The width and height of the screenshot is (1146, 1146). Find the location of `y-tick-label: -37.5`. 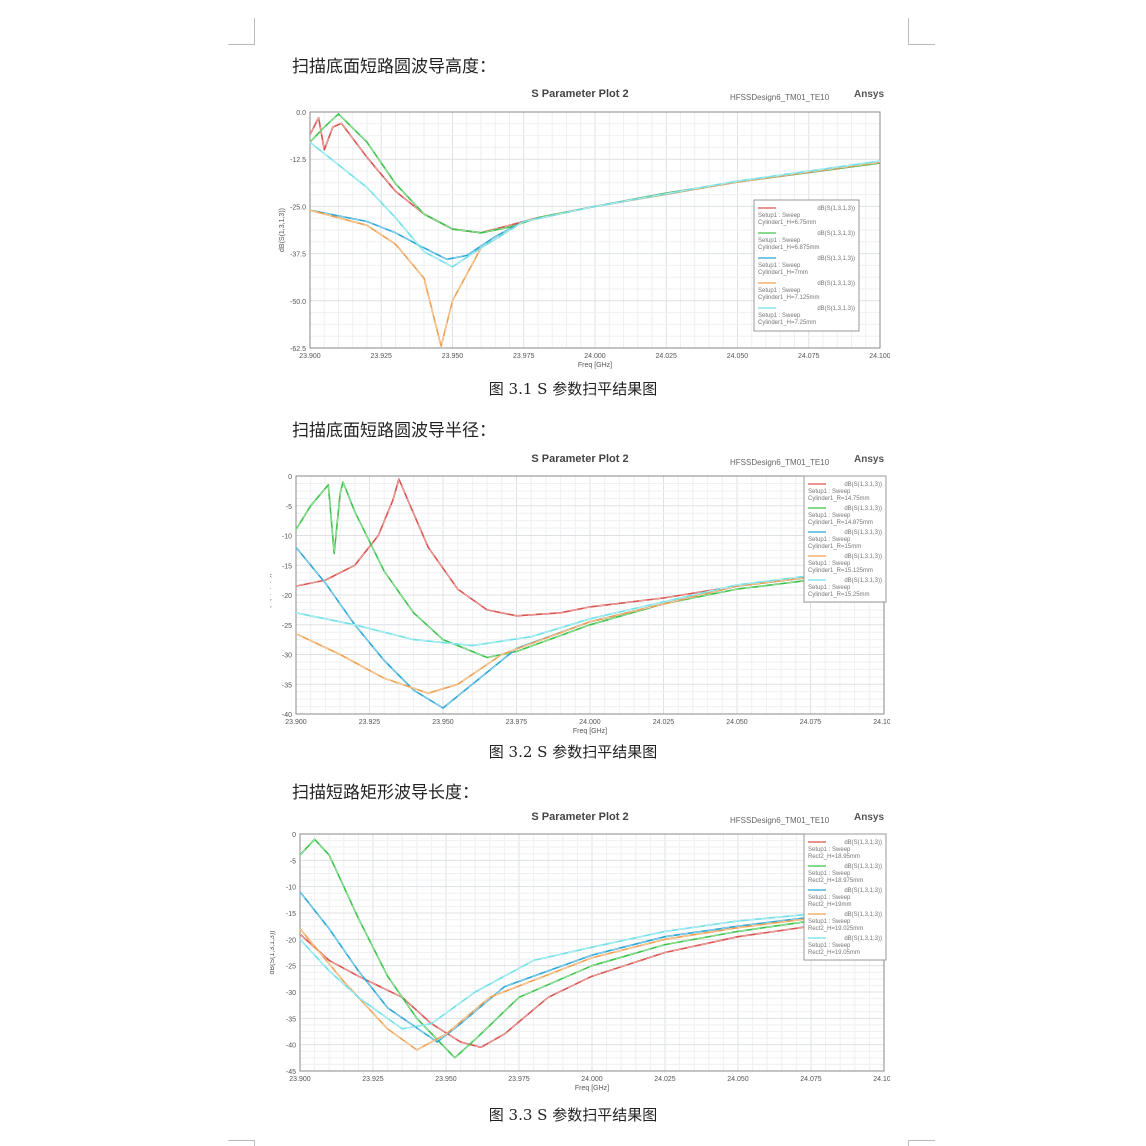

y-tick-label: -37.5 is located at coordinates (298, 255).